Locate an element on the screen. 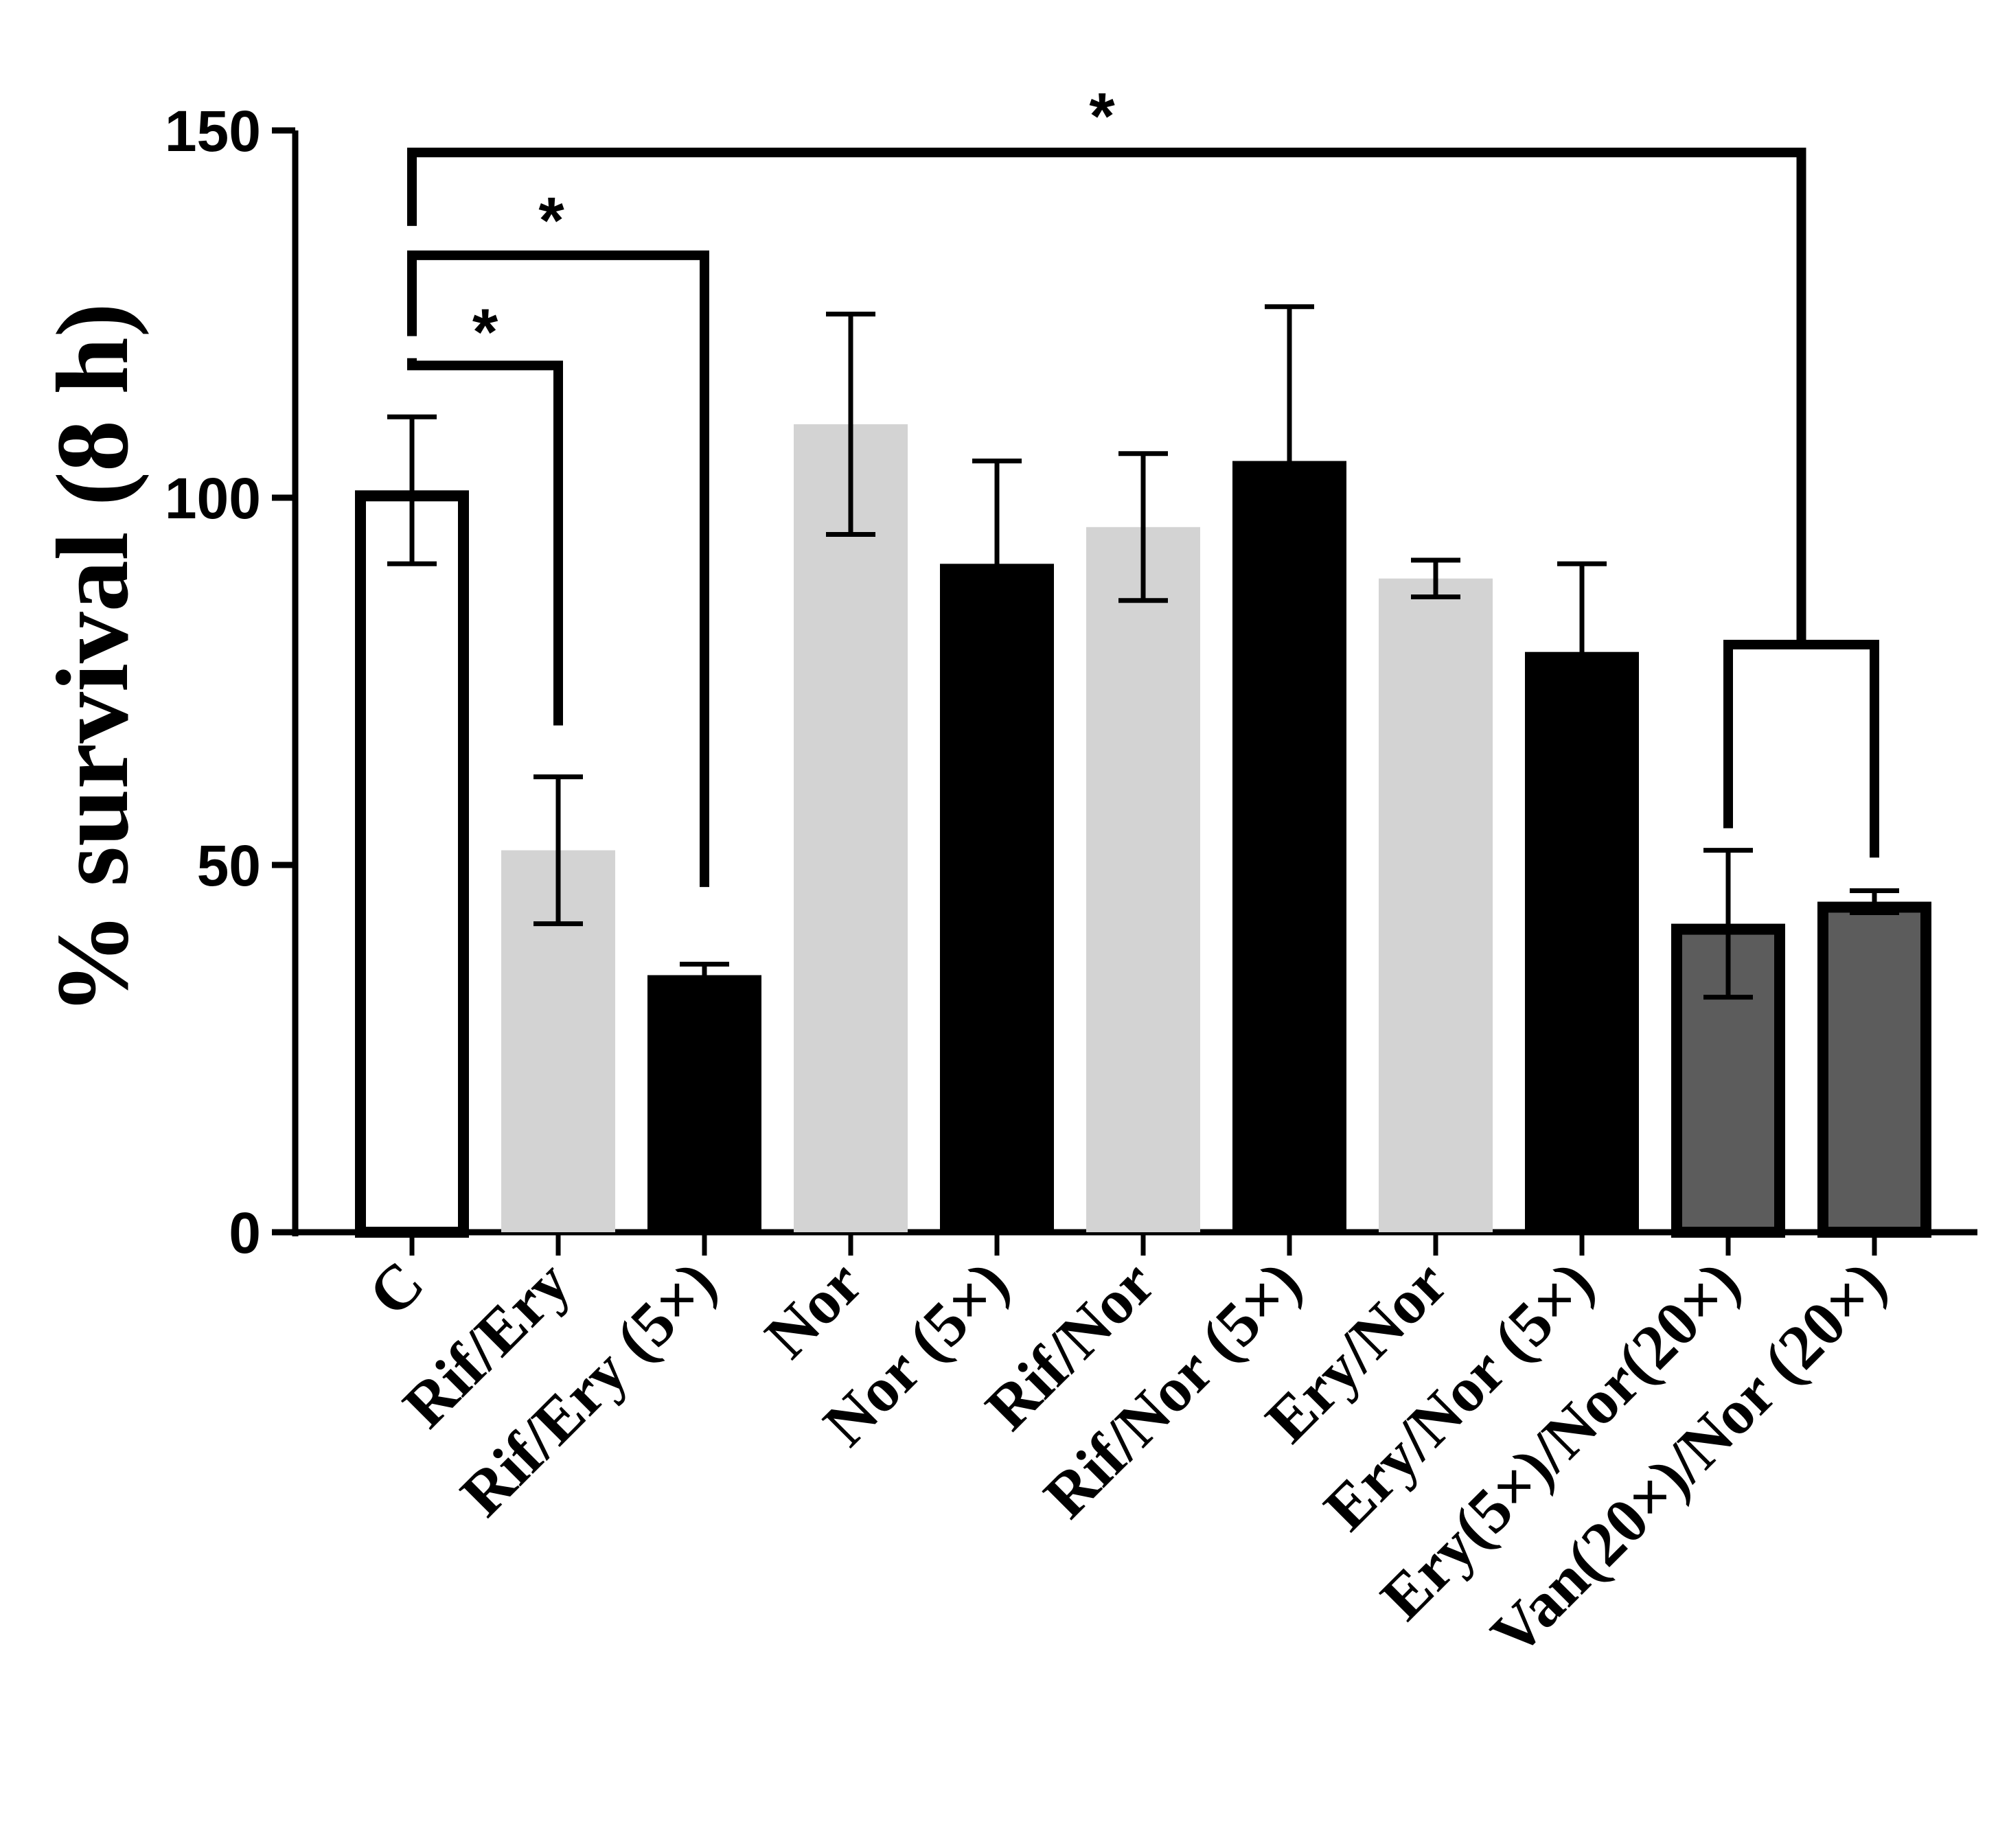 Image resolution: width=2009 pixels, height=1848 pixels. y-tick-label: 0 is located at coordinates (245, 1233).